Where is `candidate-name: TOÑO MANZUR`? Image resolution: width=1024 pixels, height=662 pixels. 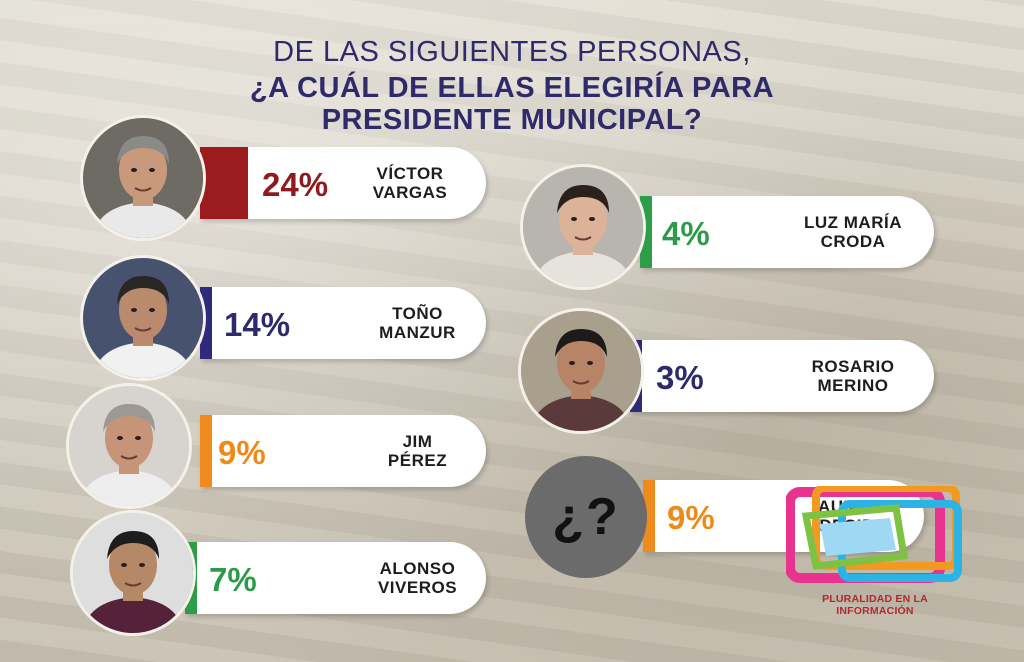 candidate-name: TOÑO MANZUR is located at coordinates (417, 323).